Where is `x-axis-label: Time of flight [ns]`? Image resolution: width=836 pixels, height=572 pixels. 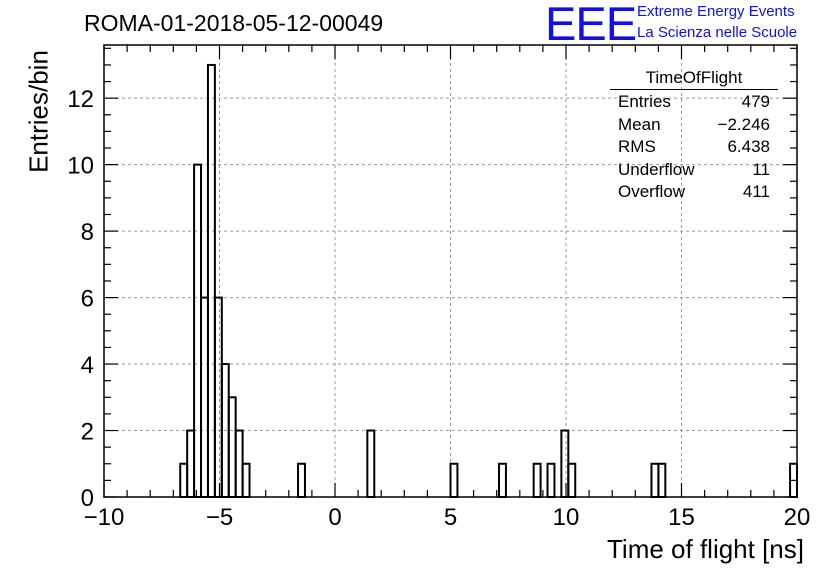 x-axis-label: Time of flight [ns] is located at coordinates (705, 549).